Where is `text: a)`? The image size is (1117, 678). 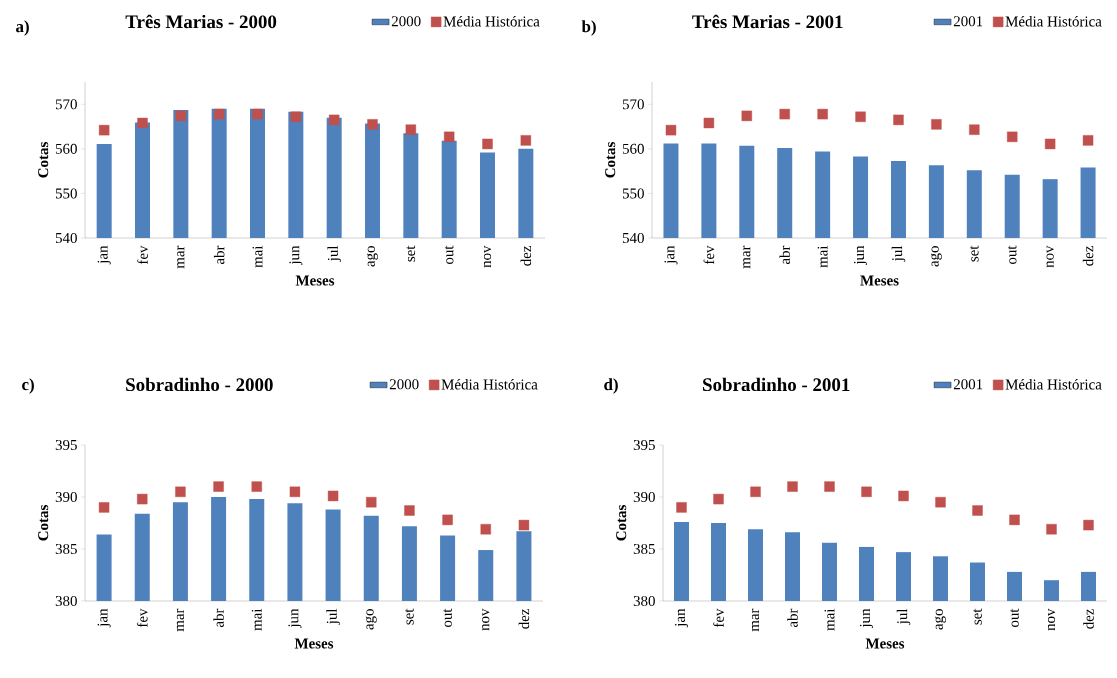 text: a) is located at coordinates (22, 28).